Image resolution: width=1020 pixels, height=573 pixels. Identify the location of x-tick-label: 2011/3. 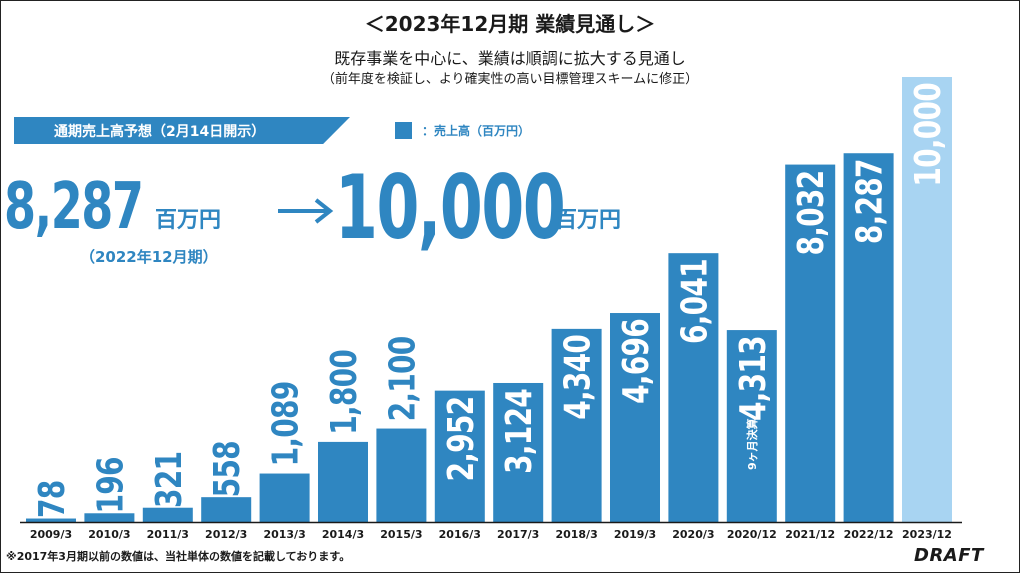
(168, 534).